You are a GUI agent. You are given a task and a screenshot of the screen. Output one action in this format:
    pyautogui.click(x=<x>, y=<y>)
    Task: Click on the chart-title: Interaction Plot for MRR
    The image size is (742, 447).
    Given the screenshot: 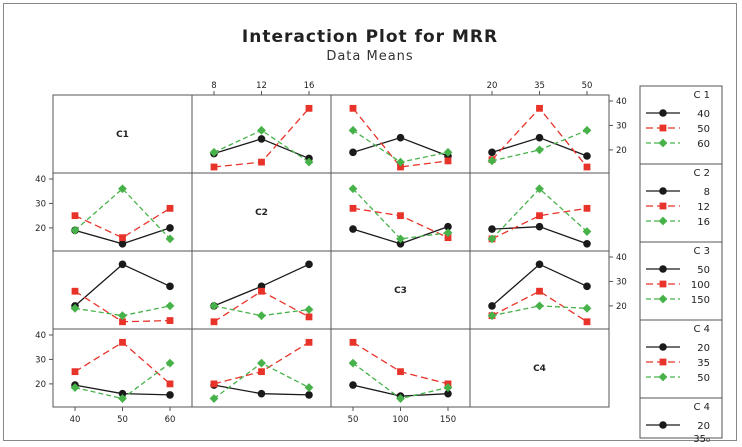 What is the action you would take?
    pyautogui.click(x=370, y=37)
    